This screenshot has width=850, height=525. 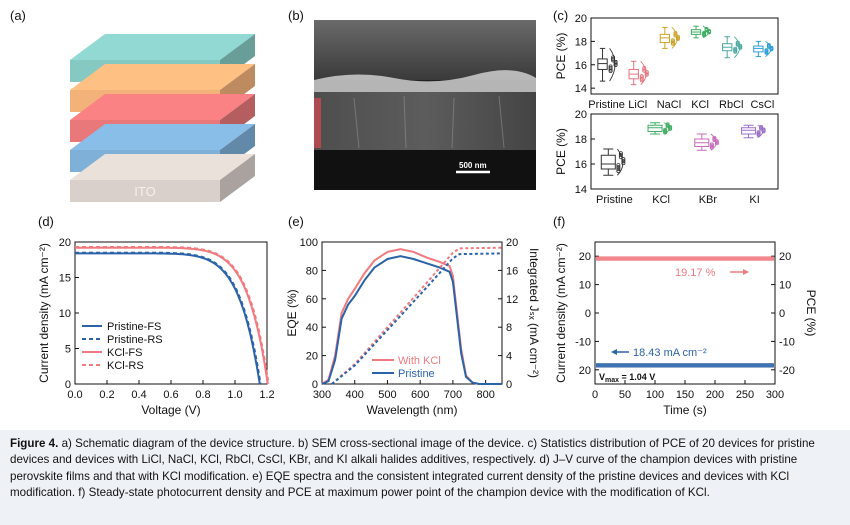 What do you see at coordinates (420, 395) in the screenshot?
I see `x-tick-label: 600` at bounding box center [420, 395].